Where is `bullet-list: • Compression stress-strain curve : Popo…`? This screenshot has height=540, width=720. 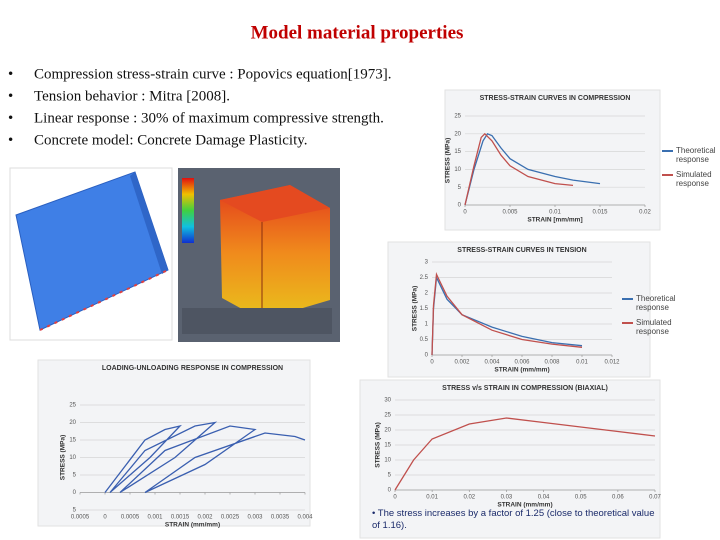
bullet-list: • Compression stress-strain curve : Popo… is located at coordinates (199, 107).